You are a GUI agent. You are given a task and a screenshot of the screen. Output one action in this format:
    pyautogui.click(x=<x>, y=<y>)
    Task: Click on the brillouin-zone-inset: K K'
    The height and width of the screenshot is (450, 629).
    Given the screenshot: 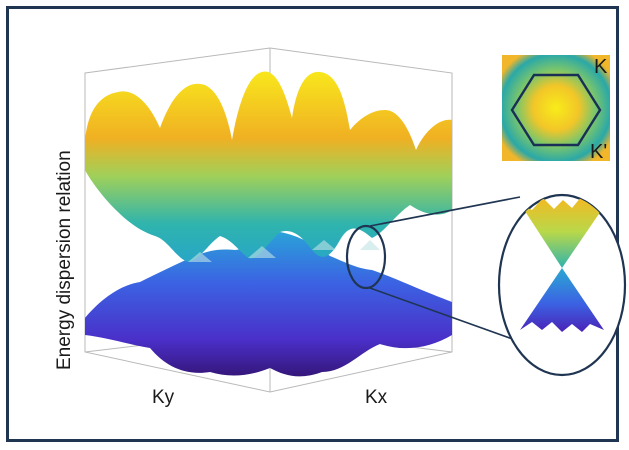 What is the action you would take?
    pyautogui.click(x=556, y=109)
    